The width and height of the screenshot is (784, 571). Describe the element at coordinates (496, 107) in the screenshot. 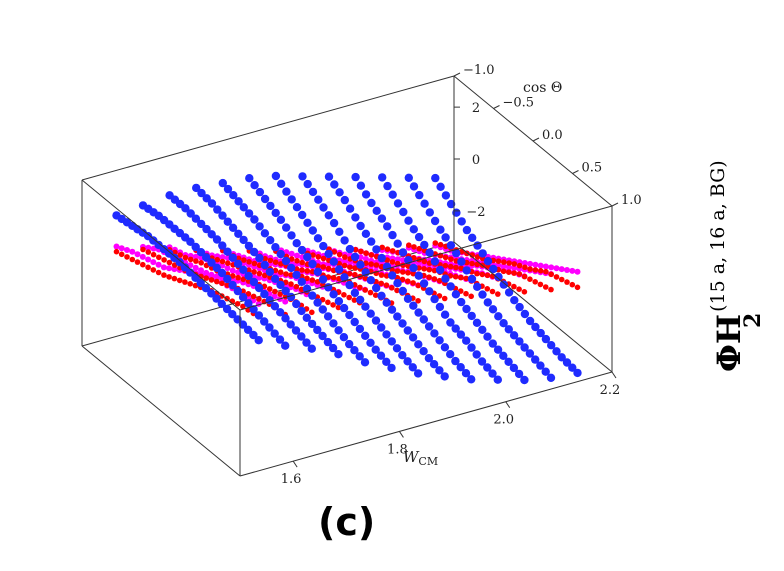

I see `tick-mark` at that location.